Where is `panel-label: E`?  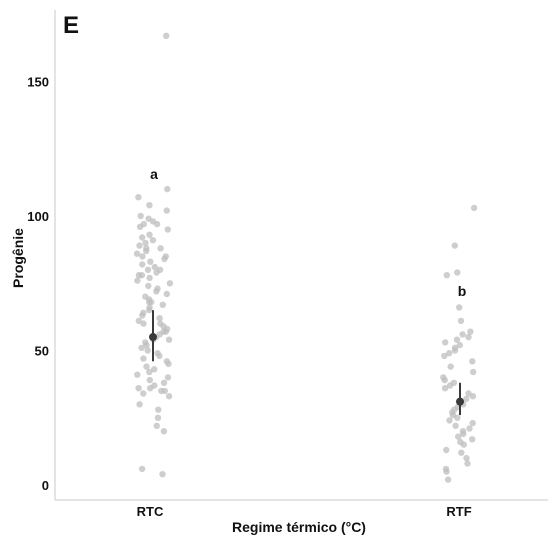 panel-label: E is located at coordinates (71, 25).